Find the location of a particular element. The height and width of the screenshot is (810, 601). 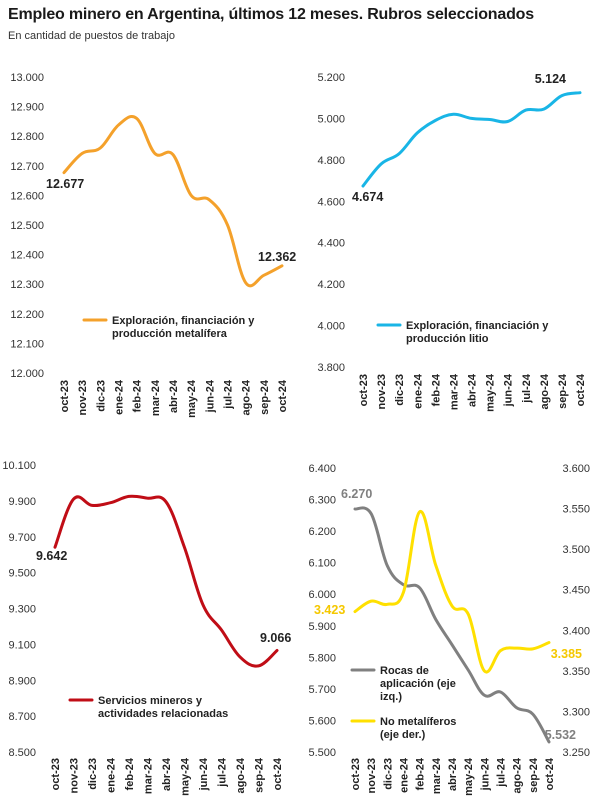

y-tick-label: 4.200 is located at coordinates (331, 285).